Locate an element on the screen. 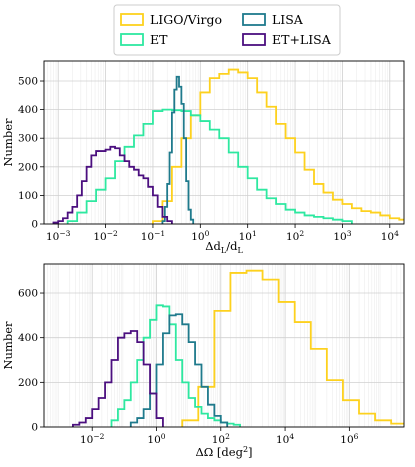 Image resolution: width=415 pixels, height=467 pixels. x-axis-label: ΔdL/dL is located at coordinates (224, 247).